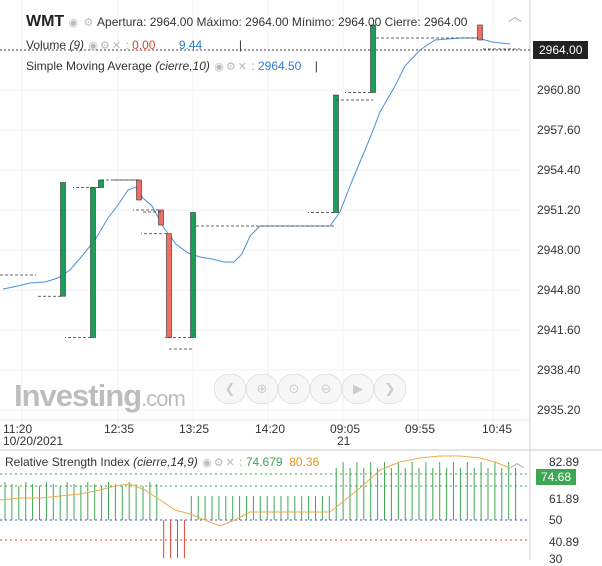 Image resolution: width=602 pixels, height=566 pixels. I want to click on rsi-value: 74.679, so click(264, 462).